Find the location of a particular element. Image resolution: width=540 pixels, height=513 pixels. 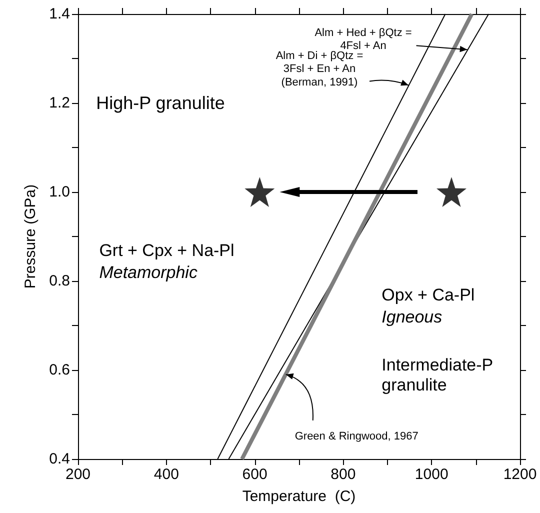

x-tick-label: 600 is located at coordinates (255, 474).